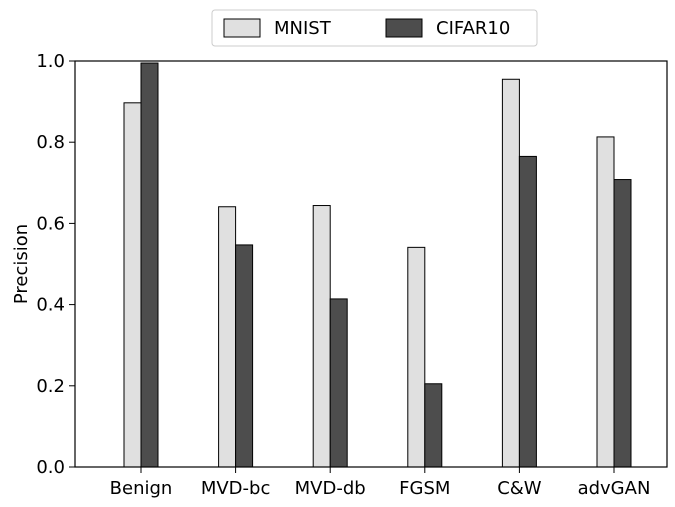  I want to click on y-tick-label: 0.8, so click(50, 142).